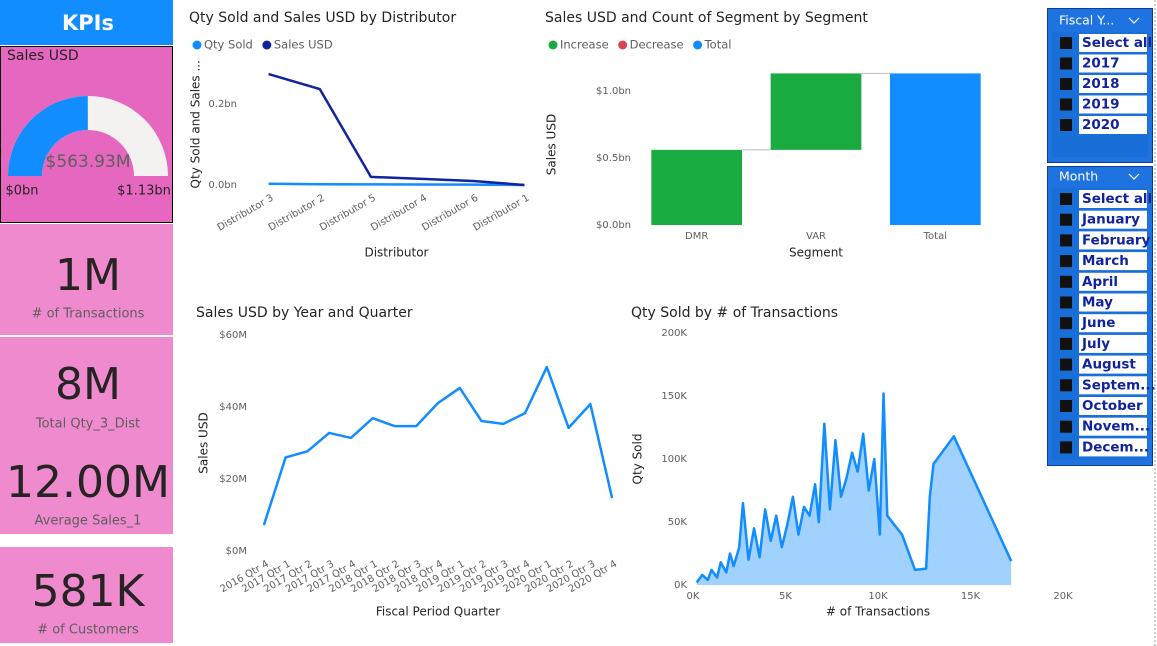 This screenshot has height=646, width=1157. I want to click on slicer-item: June, so click(1098, 323).